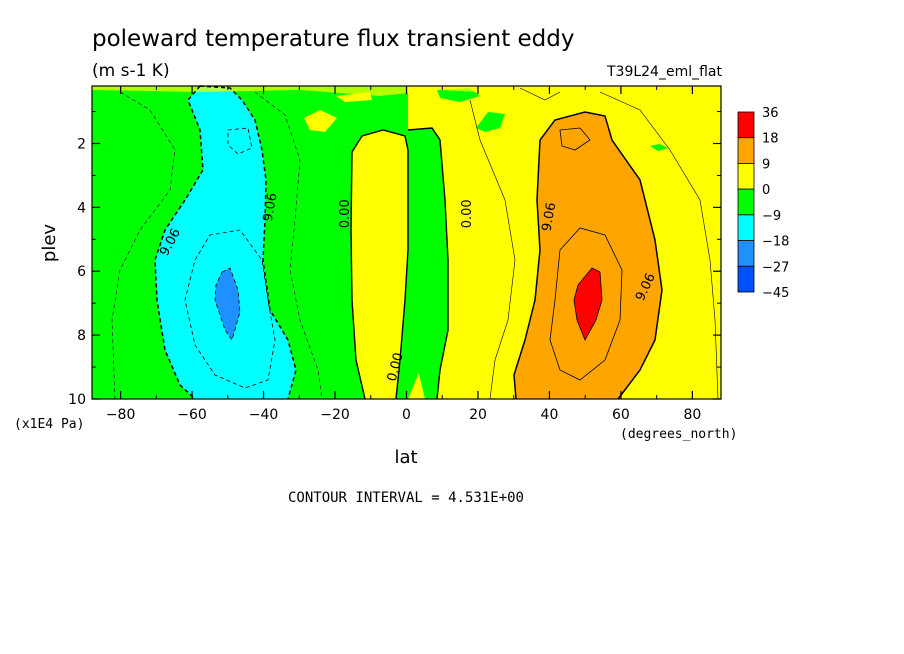 This screenshot has width=904, height=654. I want to click on legend-level-label: 36, so click(770, 113).